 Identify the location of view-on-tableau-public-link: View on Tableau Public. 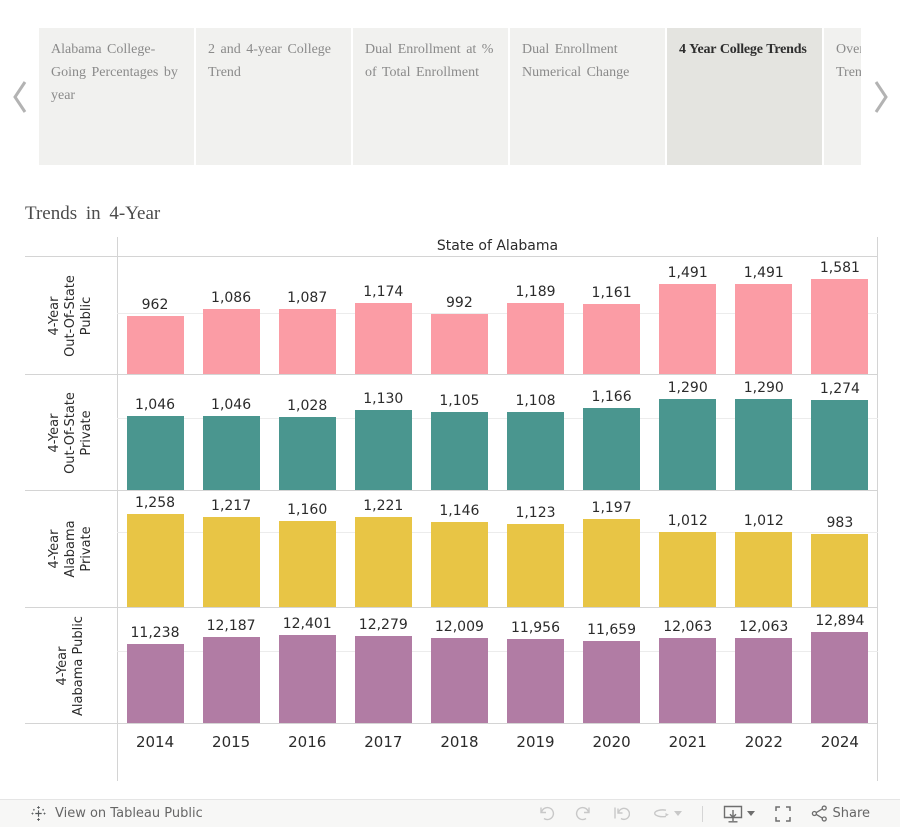
(116, 813).